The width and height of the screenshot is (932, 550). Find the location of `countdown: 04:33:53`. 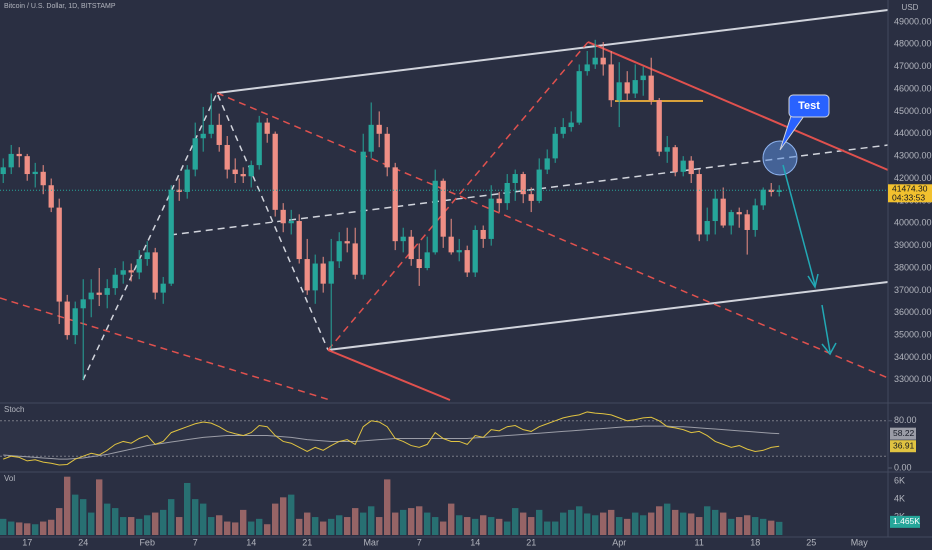

countdown: 04:33:53 is located at coordinates (908, 198).